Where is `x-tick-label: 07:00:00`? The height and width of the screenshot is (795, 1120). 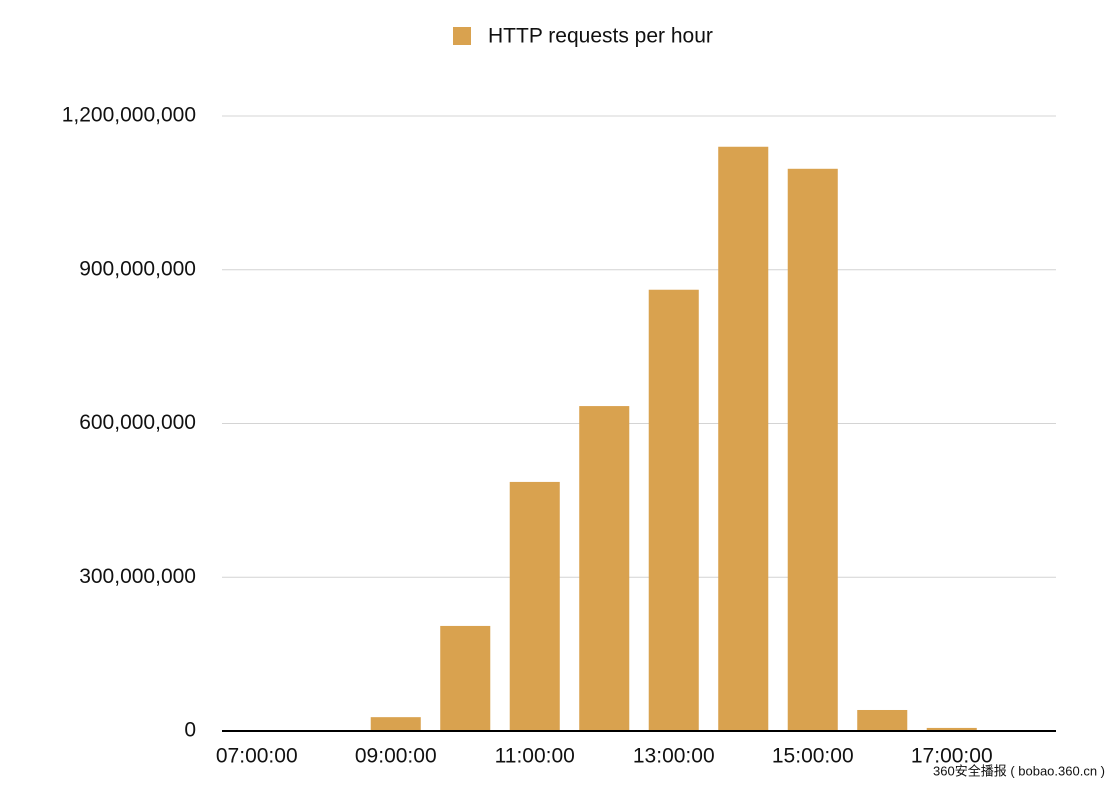 x-tick-label: 07:00:00 is located at coordinates (257, 756).